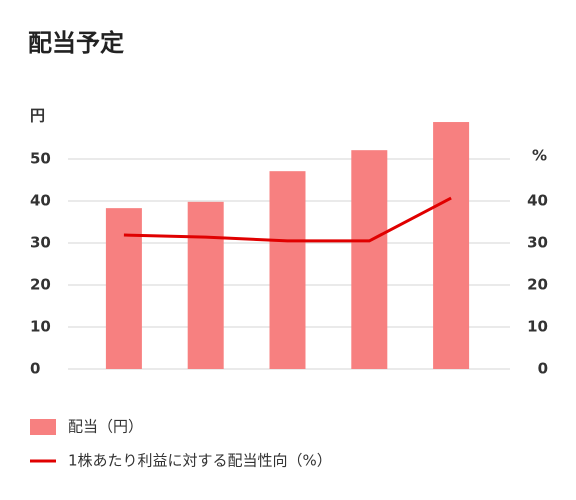  Describe the element at coordinates (40, 159) in the screenshot. I see `y-tick-label: 50` at that location.